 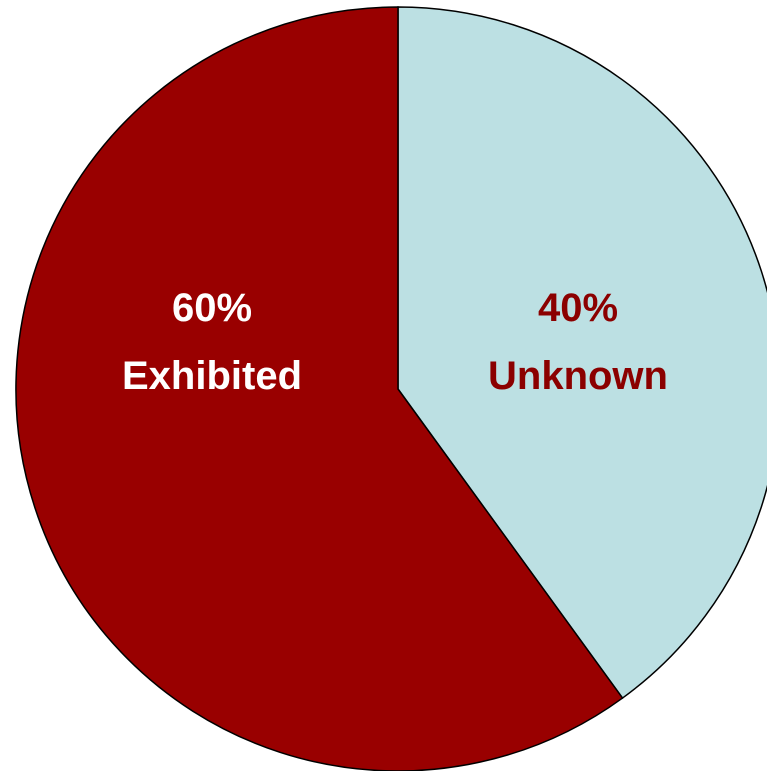 What do you see at coordinates (395, 342) in the screenshot?
I see `pie-labels: 40% Unknown 60% Exhibited` at bounding box center [395, 342].